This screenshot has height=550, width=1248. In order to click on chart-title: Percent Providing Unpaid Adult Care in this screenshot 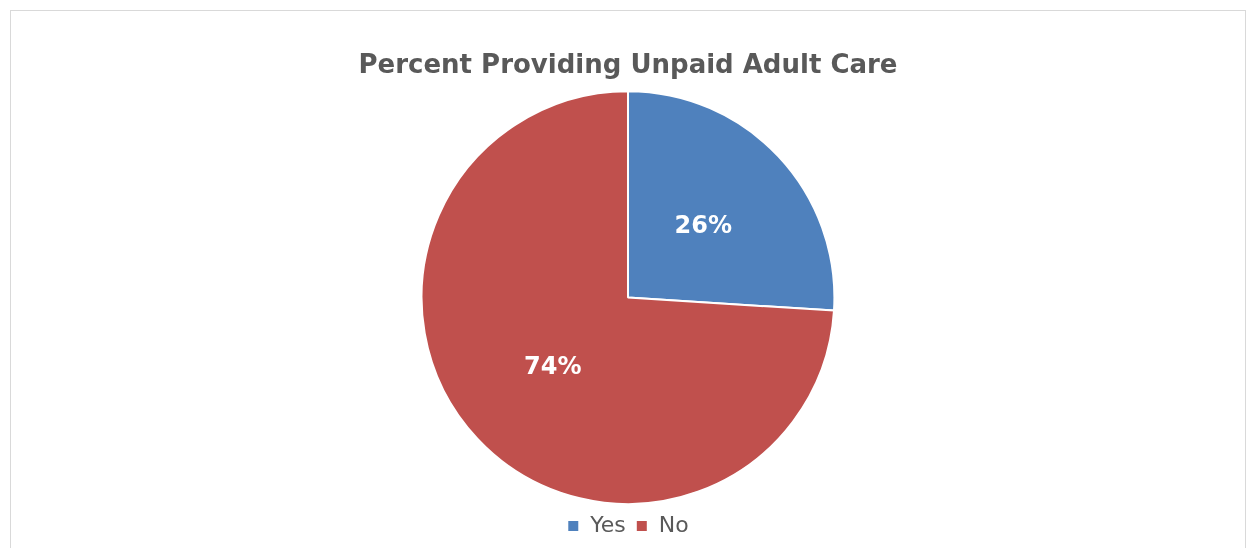, I will do `click(628, 64)`.